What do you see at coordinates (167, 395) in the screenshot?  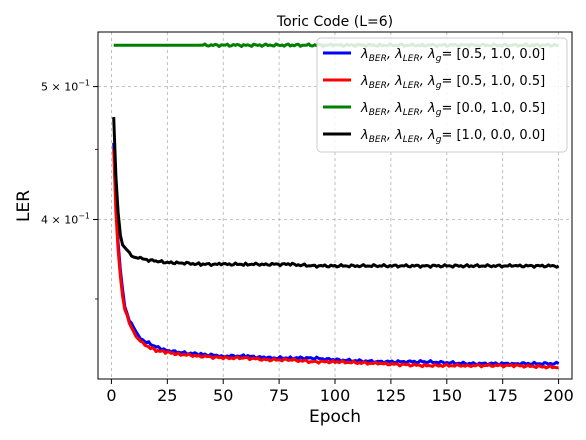 I see `x-tick-label: 25` at bounding box center [167, 395].